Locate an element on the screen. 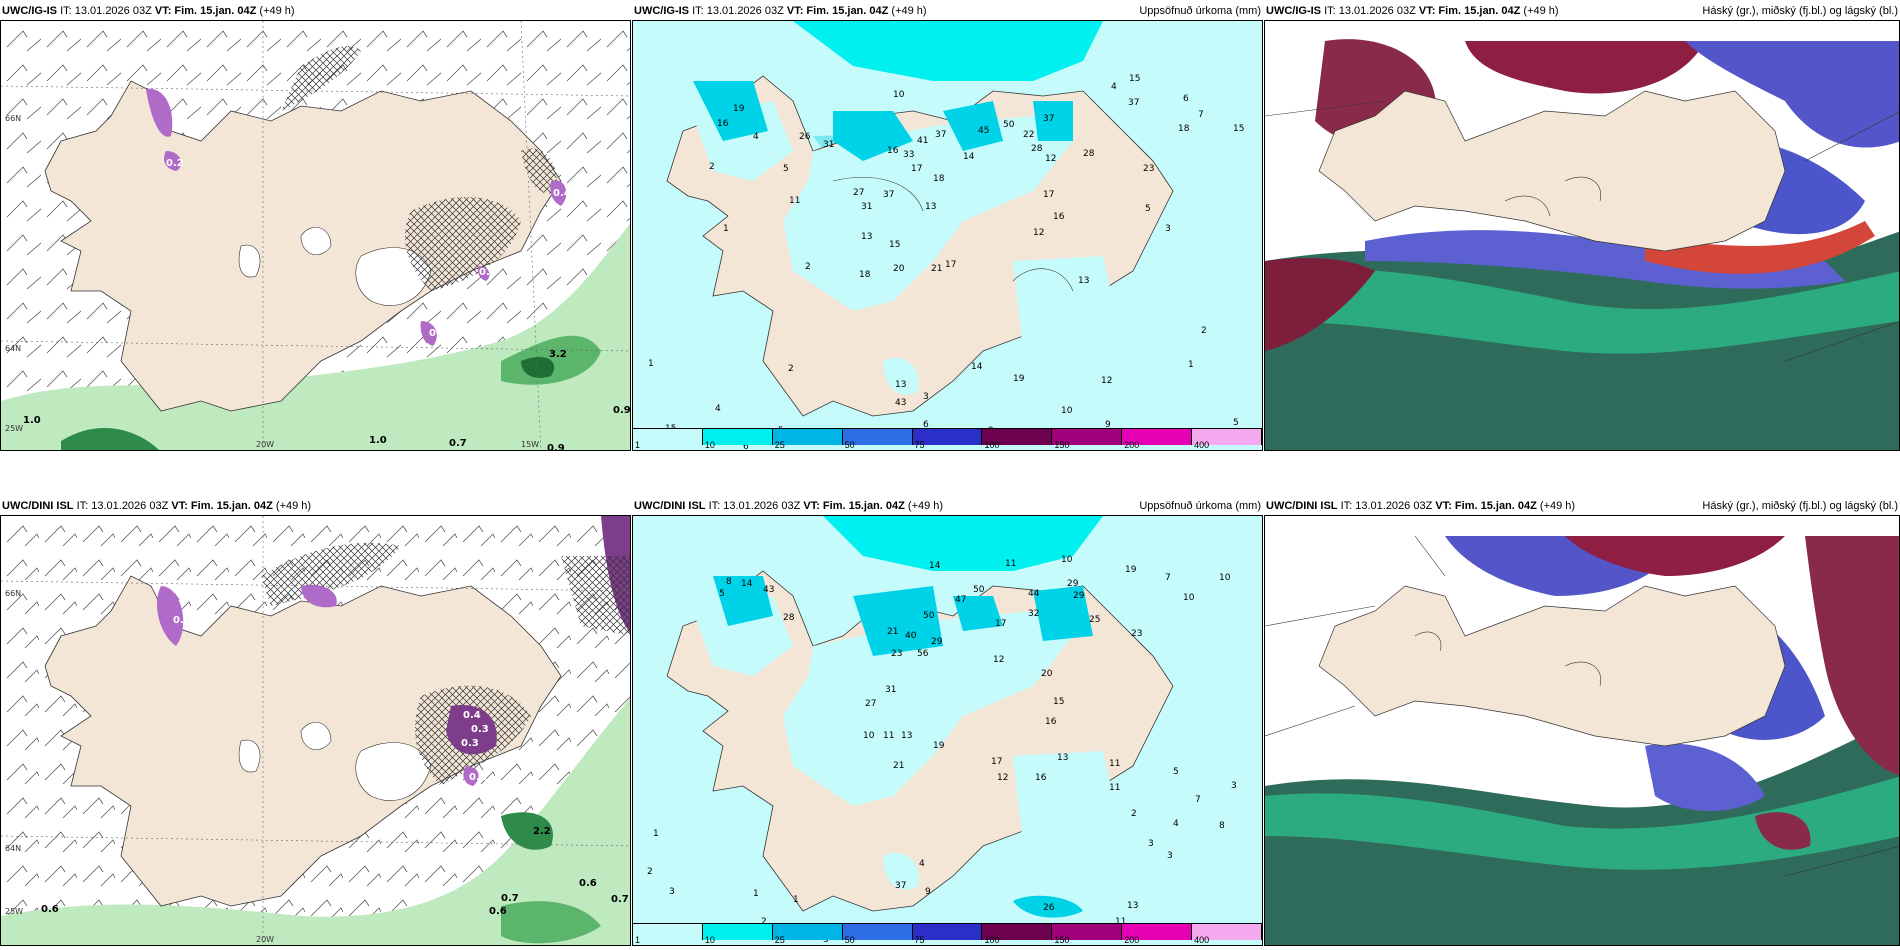  lon-label: 25W is located at coordinates (14, 911).